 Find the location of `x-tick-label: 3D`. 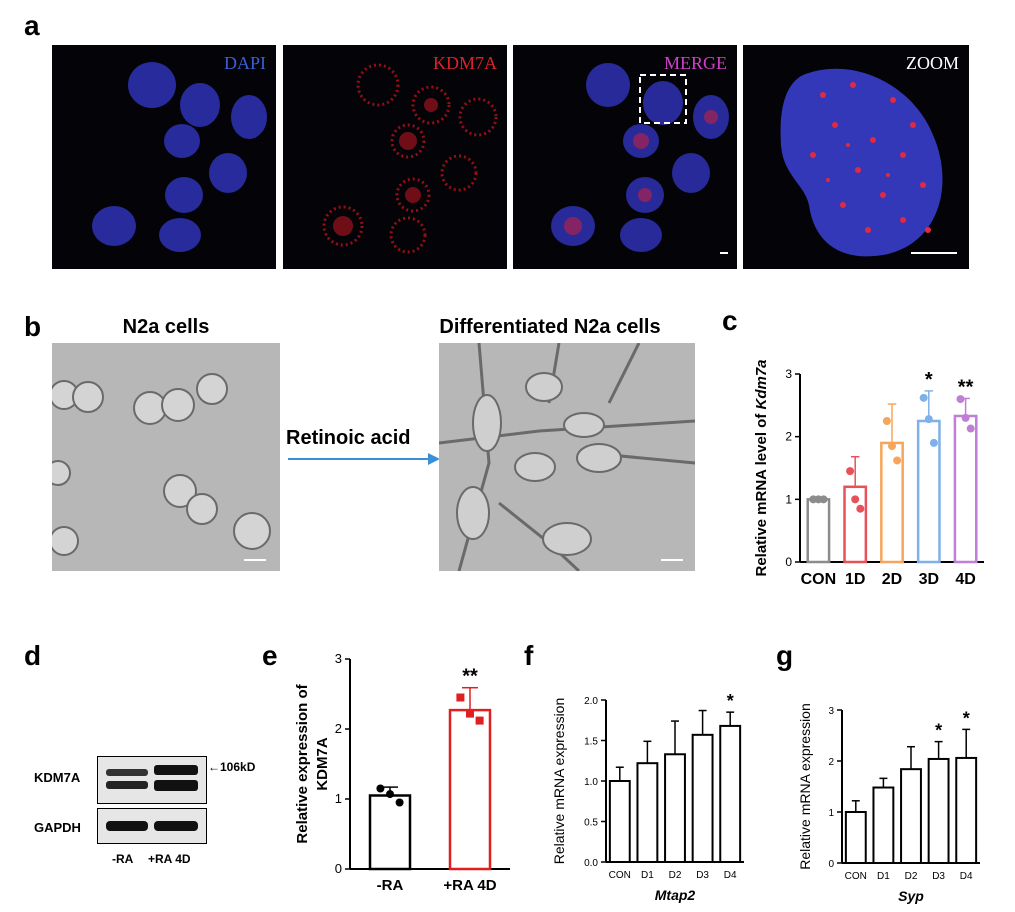

x-tick-label: 3D is located at coordinates (929, 579).